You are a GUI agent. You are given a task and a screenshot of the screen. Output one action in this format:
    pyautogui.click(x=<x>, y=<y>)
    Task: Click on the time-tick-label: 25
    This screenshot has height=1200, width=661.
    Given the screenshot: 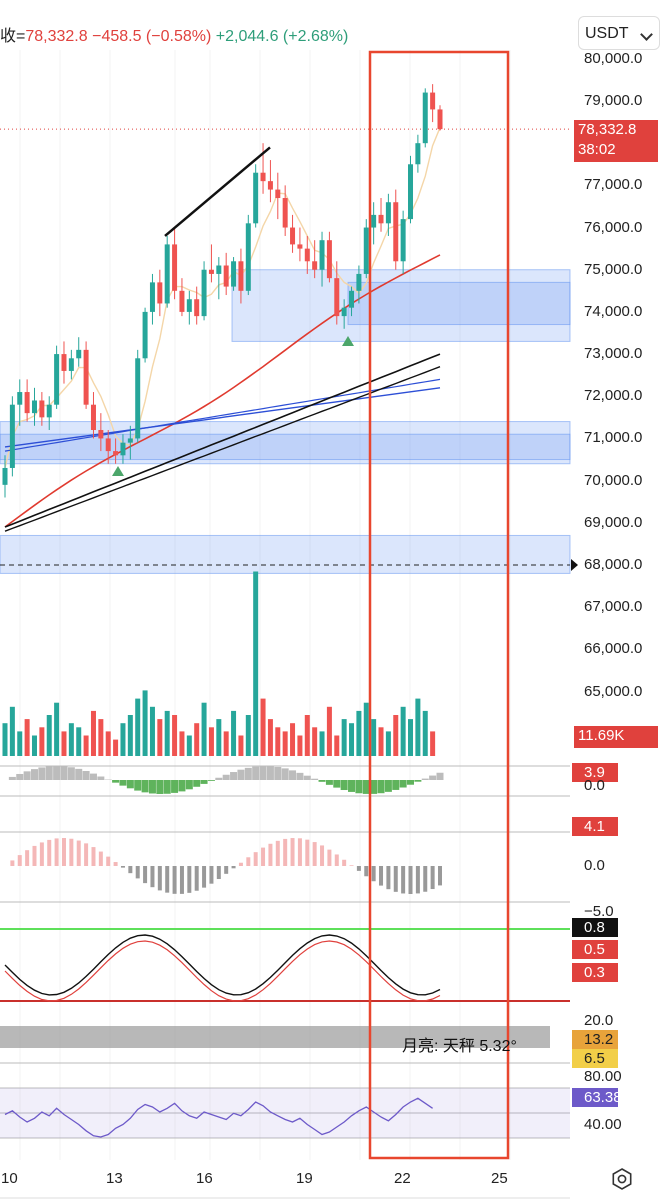 What is the action you would take?
    pyautogui.click(x=499, y=1178)
    